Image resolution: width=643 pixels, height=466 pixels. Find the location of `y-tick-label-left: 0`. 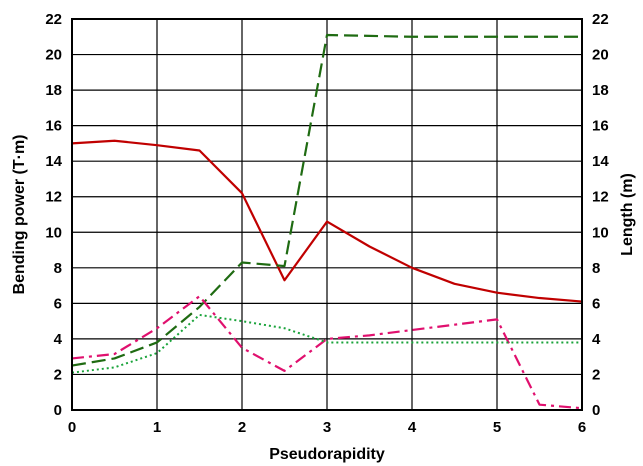

y-tick-label-left: 0 is located at coordinates (58, 410).